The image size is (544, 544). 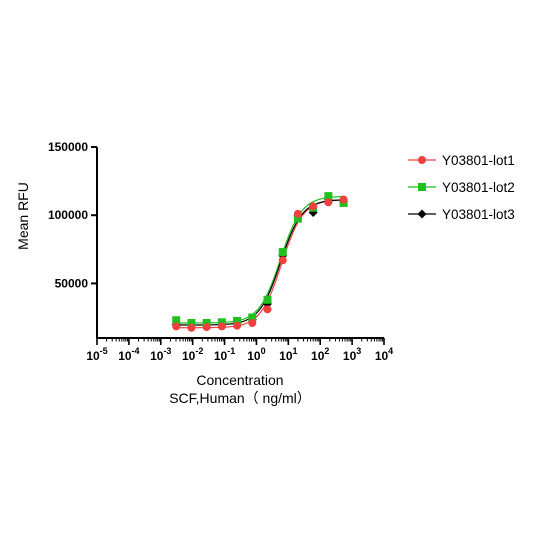 I want to click on legend-label: Y03801-lot1, so click(x=478, y=160).